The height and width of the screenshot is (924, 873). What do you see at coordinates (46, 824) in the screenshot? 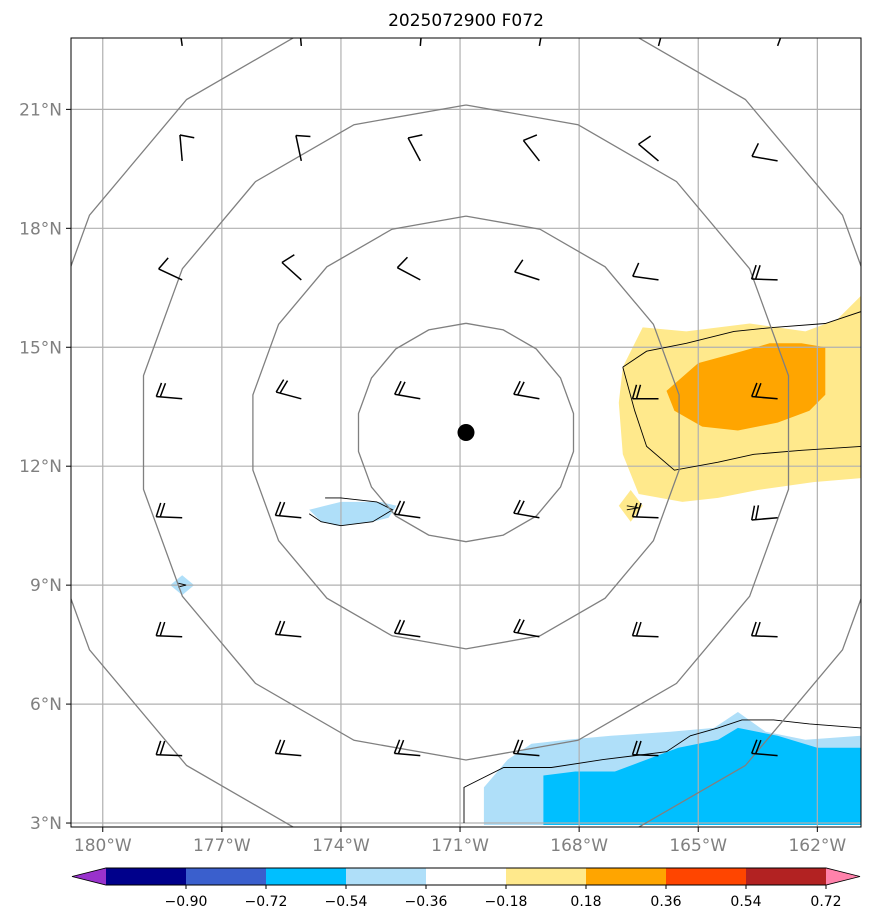
I see `lat-tick-label: 3°N` at bounding box center [46, 824].